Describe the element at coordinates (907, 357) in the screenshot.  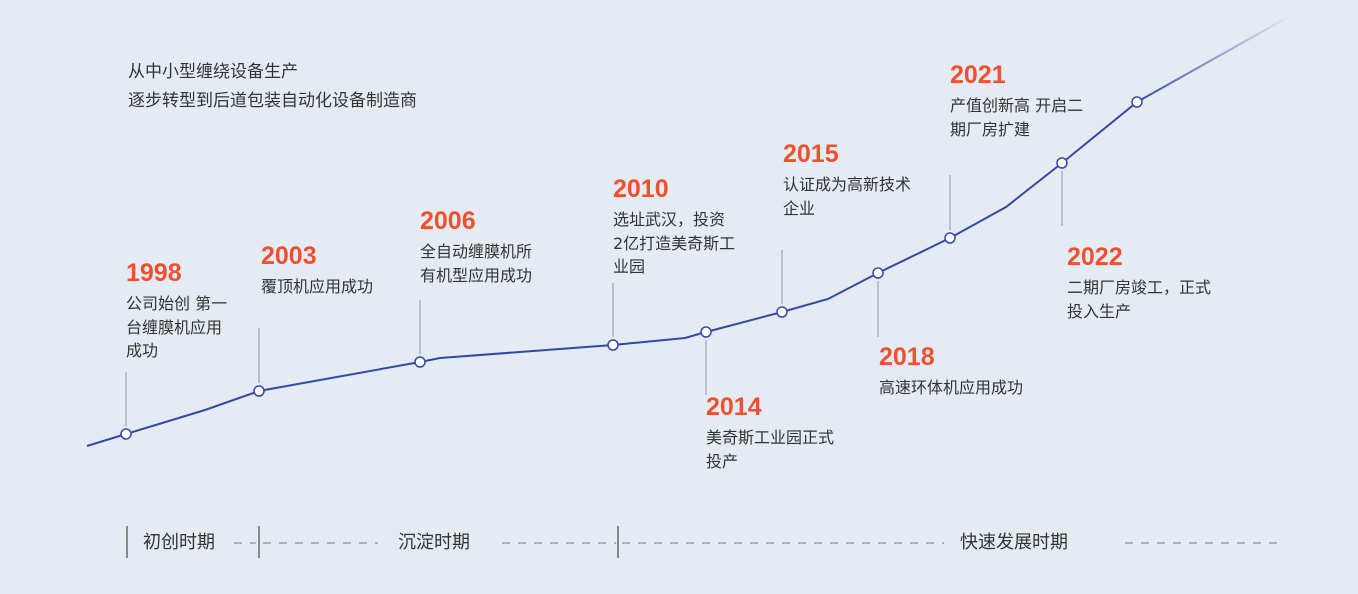
I see `milestone-year: 2018` at that location.